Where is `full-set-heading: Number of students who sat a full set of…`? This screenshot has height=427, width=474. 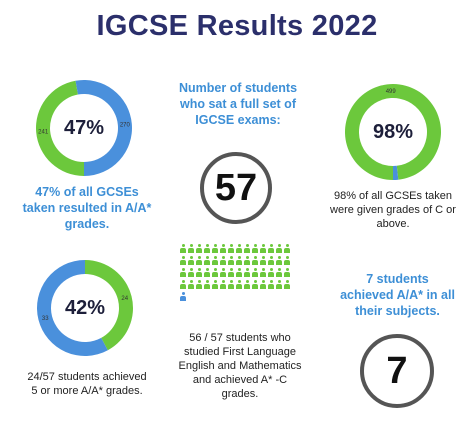 full-set-heading: Number of students who sat a full set of… is located at coordinates (238, 104).